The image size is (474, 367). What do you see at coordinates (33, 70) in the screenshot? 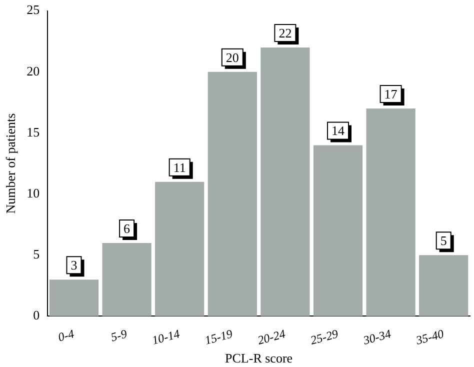
I see `y-tick-label: 20` at bounding box center [33, 70].